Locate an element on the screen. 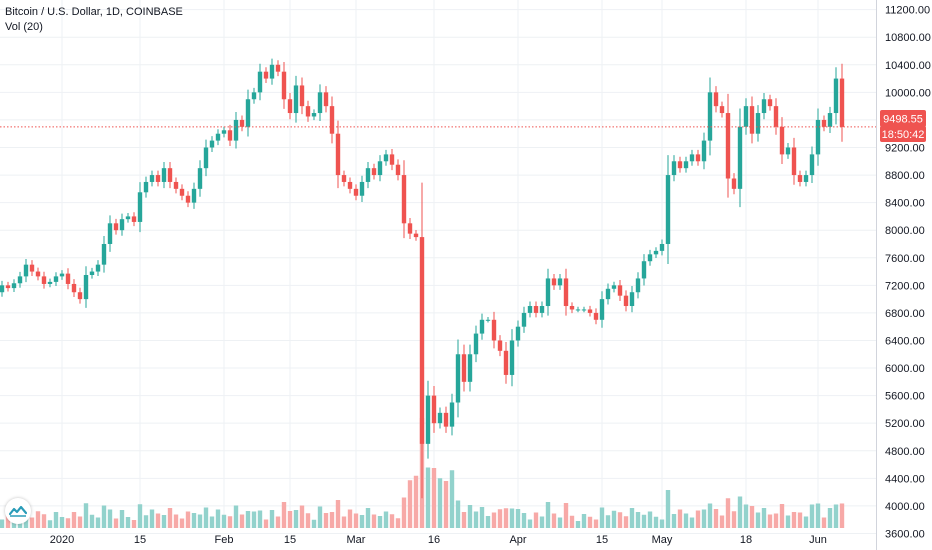  price-tick-label: 7600.00 is located at coordinates (905, 259).